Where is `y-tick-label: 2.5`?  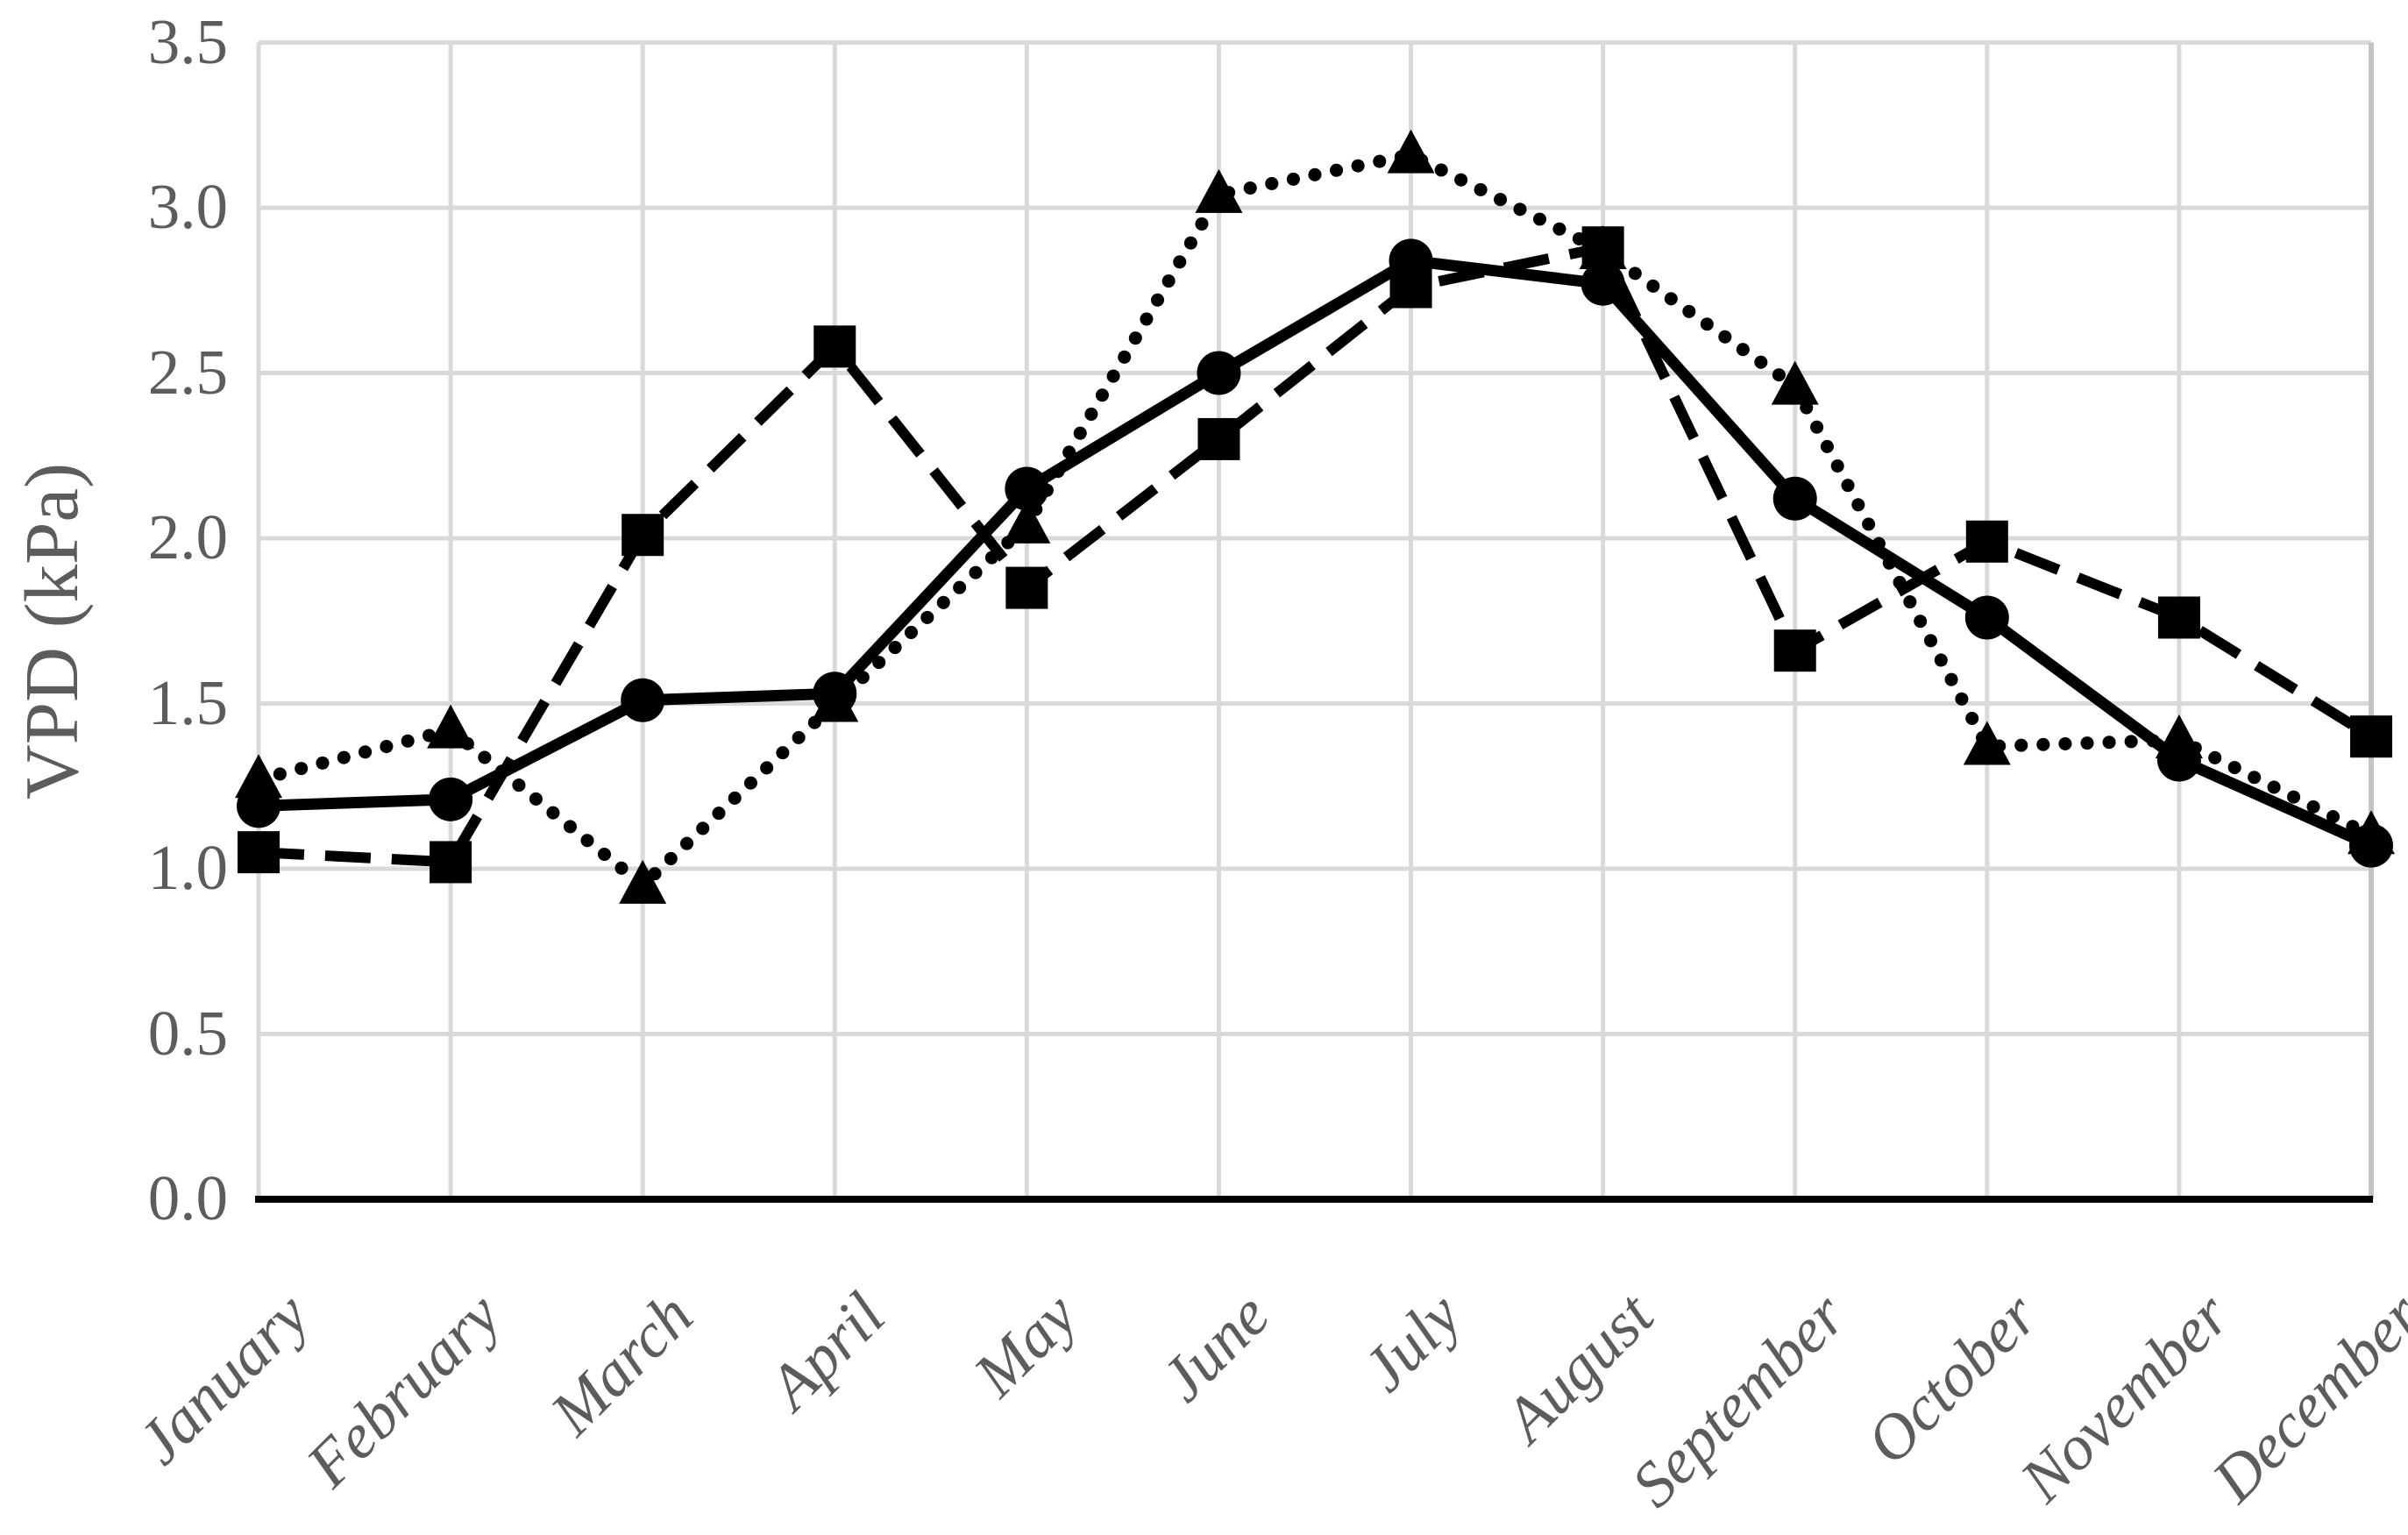 y-tick-label: 2.5 is located at coordinates (187, 372).